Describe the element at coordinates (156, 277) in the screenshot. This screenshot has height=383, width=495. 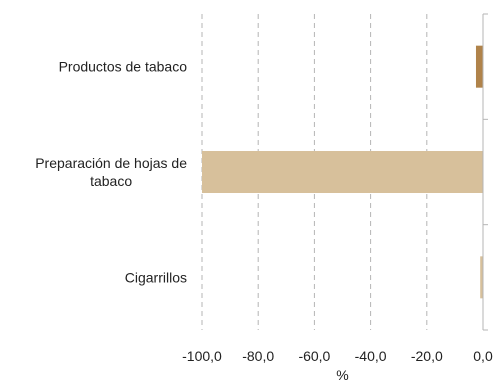
I see `category-label: Cigarrillos` at that location.